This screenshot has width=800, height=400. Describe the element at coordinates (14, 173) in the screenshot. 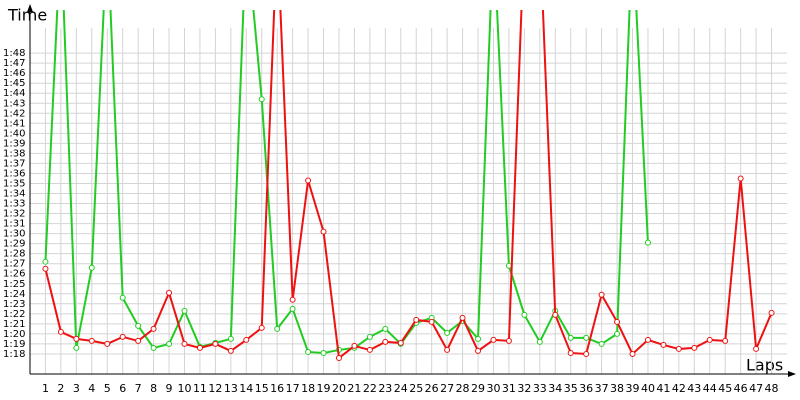

I see `y-tick-label: 1:36` at that location.